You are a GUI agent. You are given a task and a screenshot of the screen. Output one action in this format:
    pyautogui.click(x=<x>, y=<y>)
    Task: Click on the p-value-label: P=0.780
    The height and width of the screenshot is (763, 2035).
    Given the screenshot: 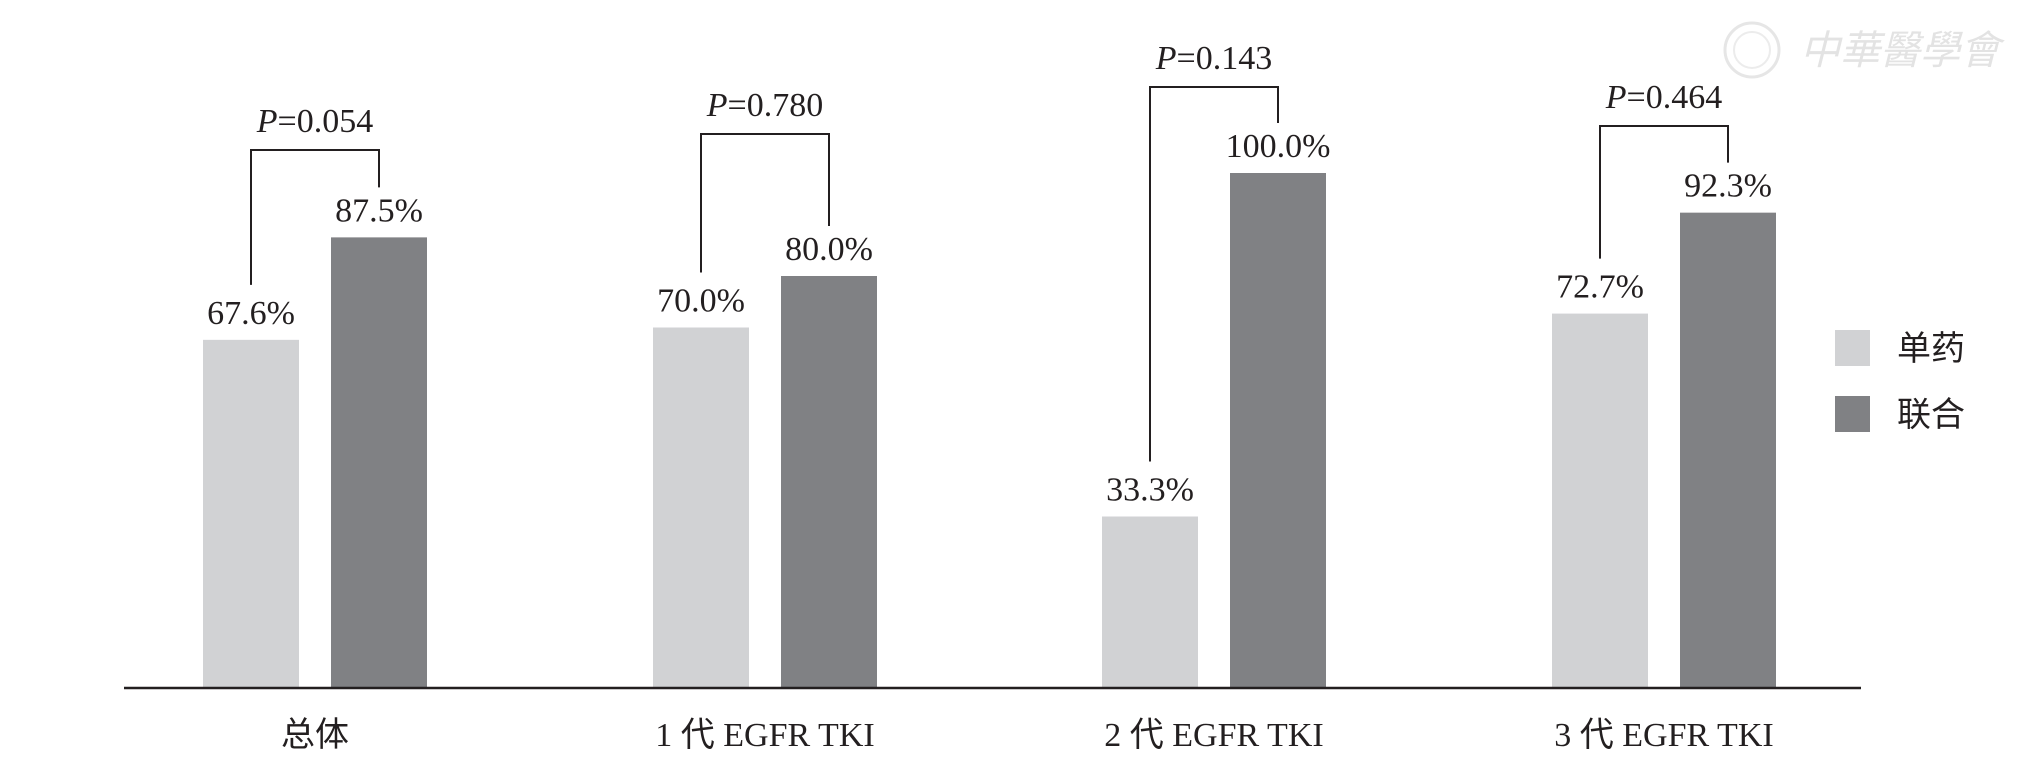 What is the action you would take?
    pyautogui.click(x=764, y=105)
    